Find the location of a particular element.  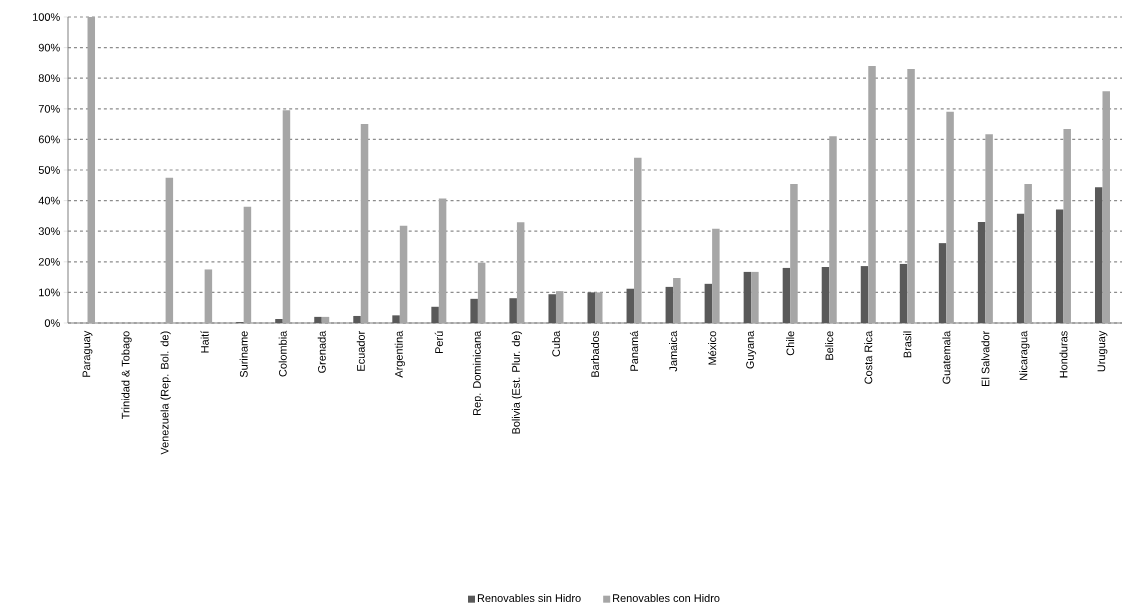

x-tick-label: Venezuela (Rep. Bol. de) is located at coordinates (165, 393).